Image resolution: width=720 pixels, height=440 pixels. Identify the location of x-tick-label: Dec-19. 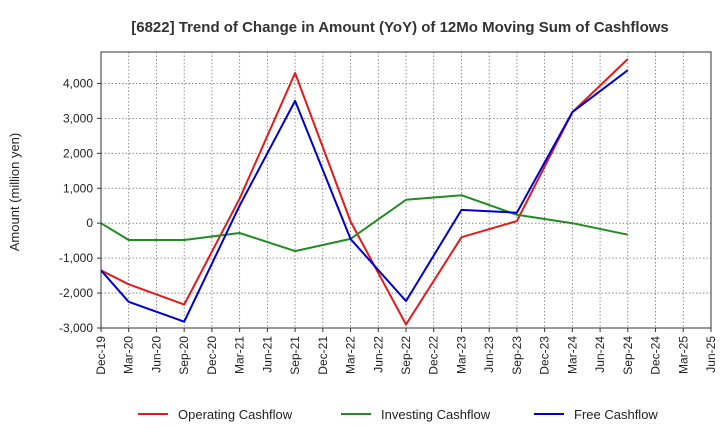
(101, 355).